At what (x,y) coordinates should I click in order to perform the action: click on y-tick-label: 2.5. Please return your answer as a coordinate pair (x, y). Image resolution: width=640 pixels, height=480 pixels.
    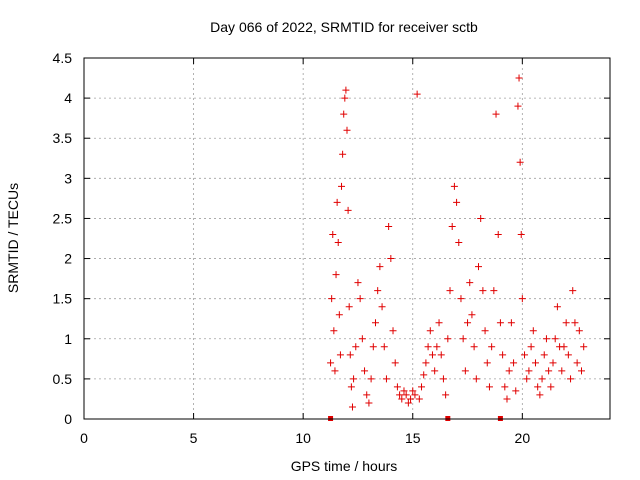
    Looking at the image, I should click on (63, 218).